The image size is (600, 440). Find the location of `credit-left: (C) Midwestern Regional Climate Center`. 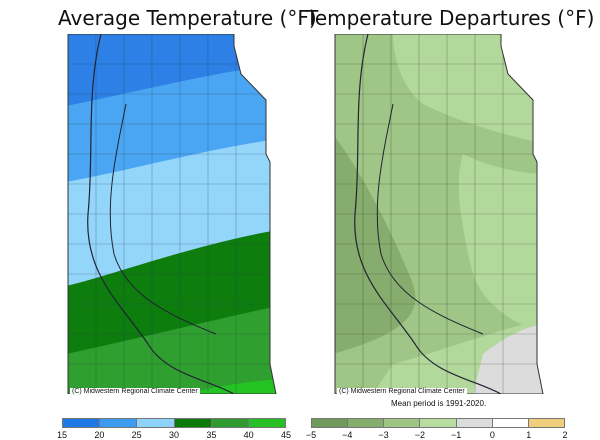

credit-left: (C) Midwestern Regional Climate Center is located at coordinates (135, 391).